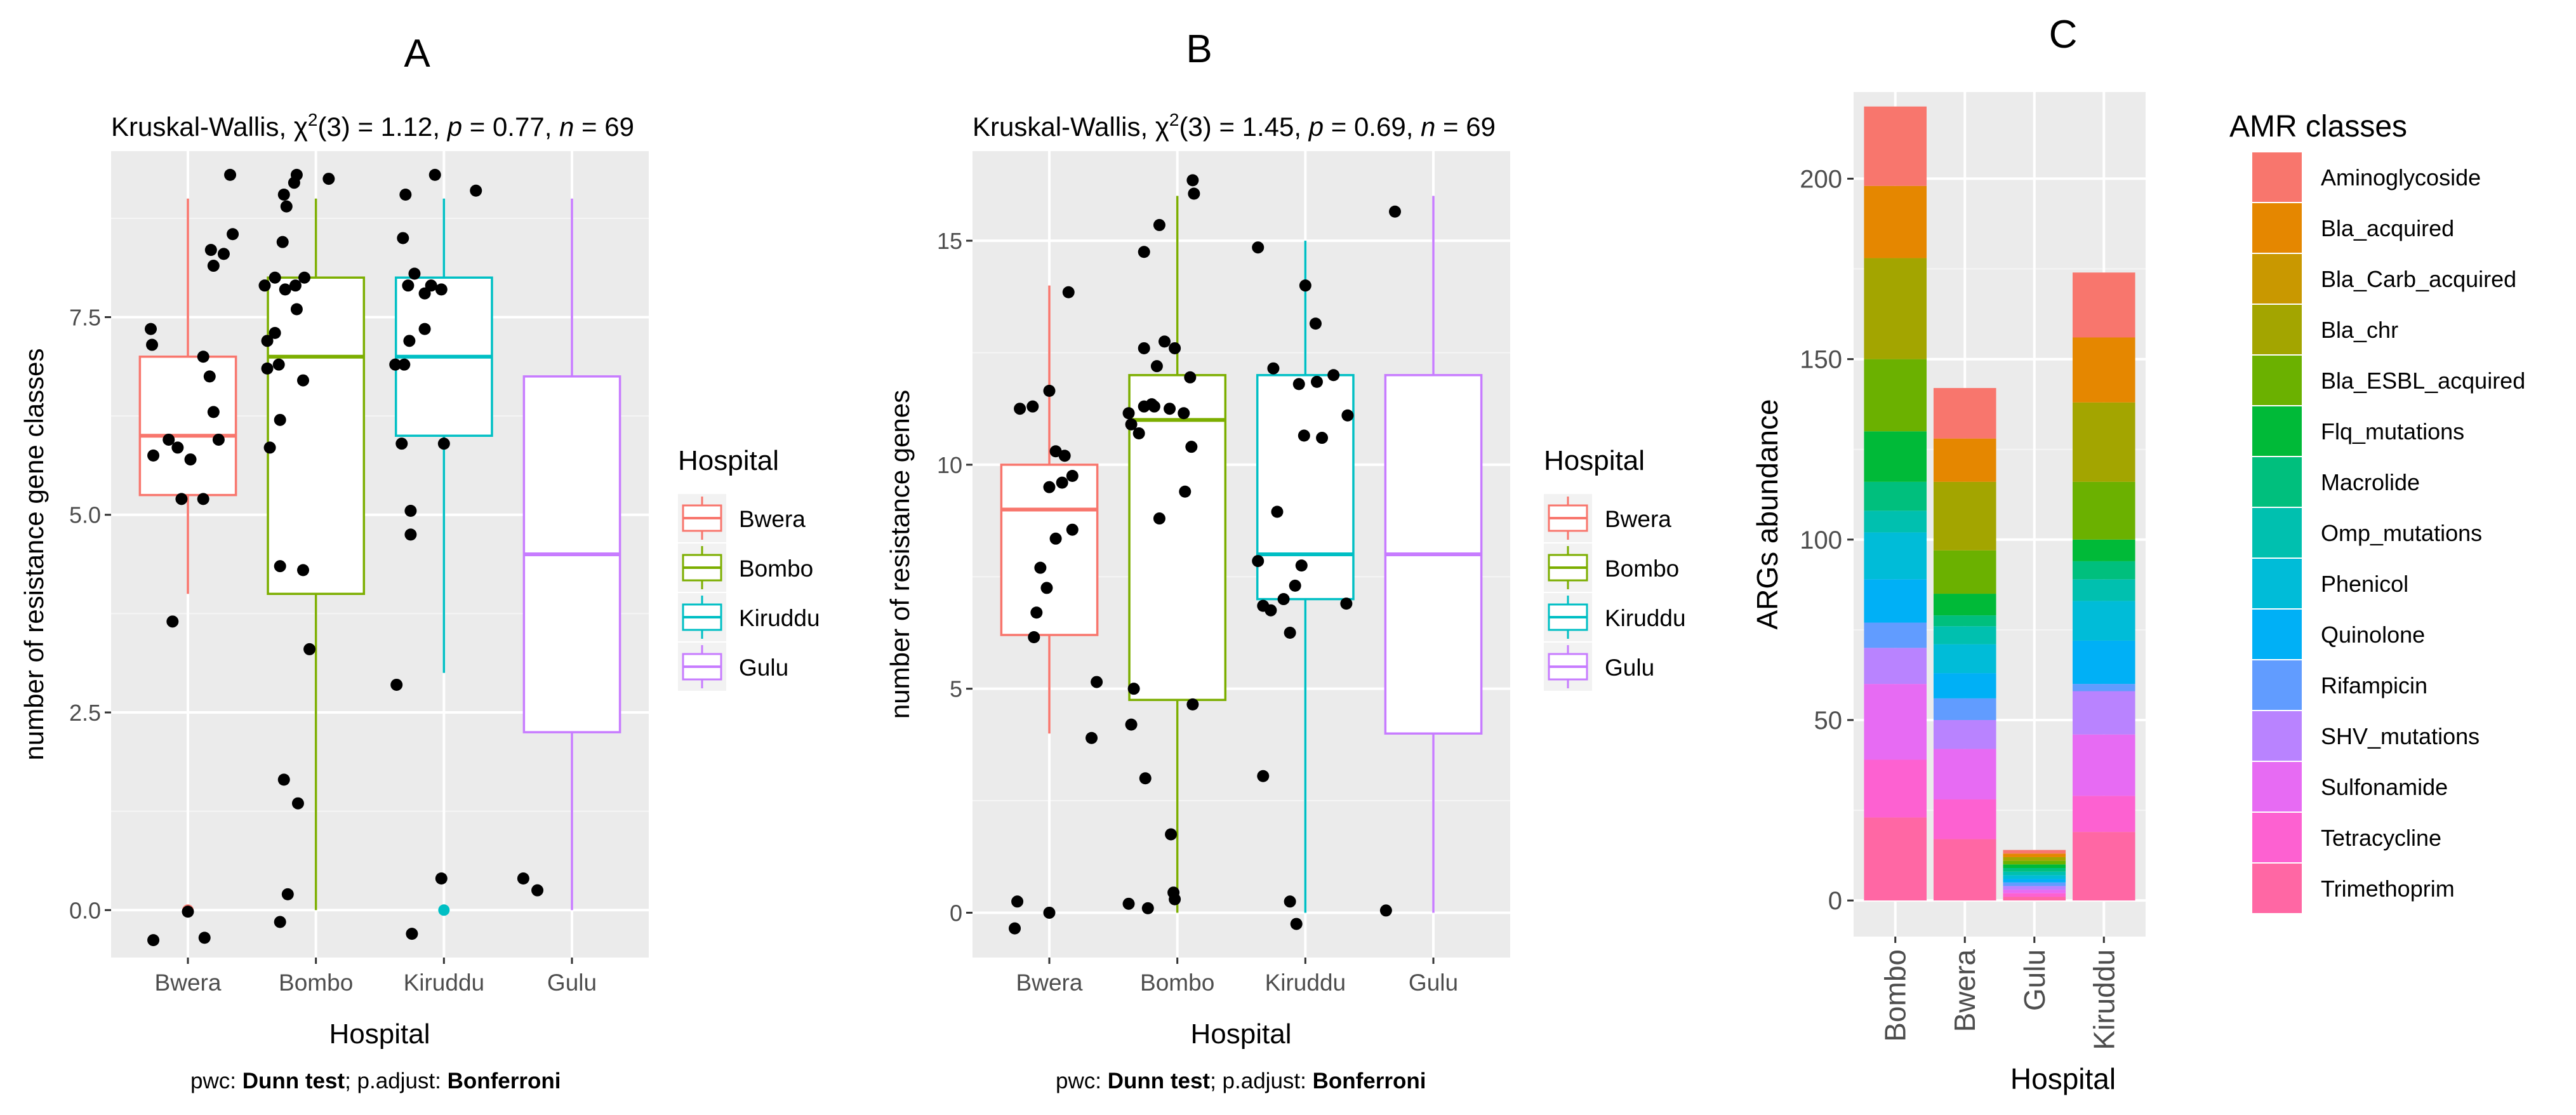  What do you see at coordinates (2400, 736) in the screenshot?
I see `legend-label: SHV_mutations` at bounding box center [2400, 736].